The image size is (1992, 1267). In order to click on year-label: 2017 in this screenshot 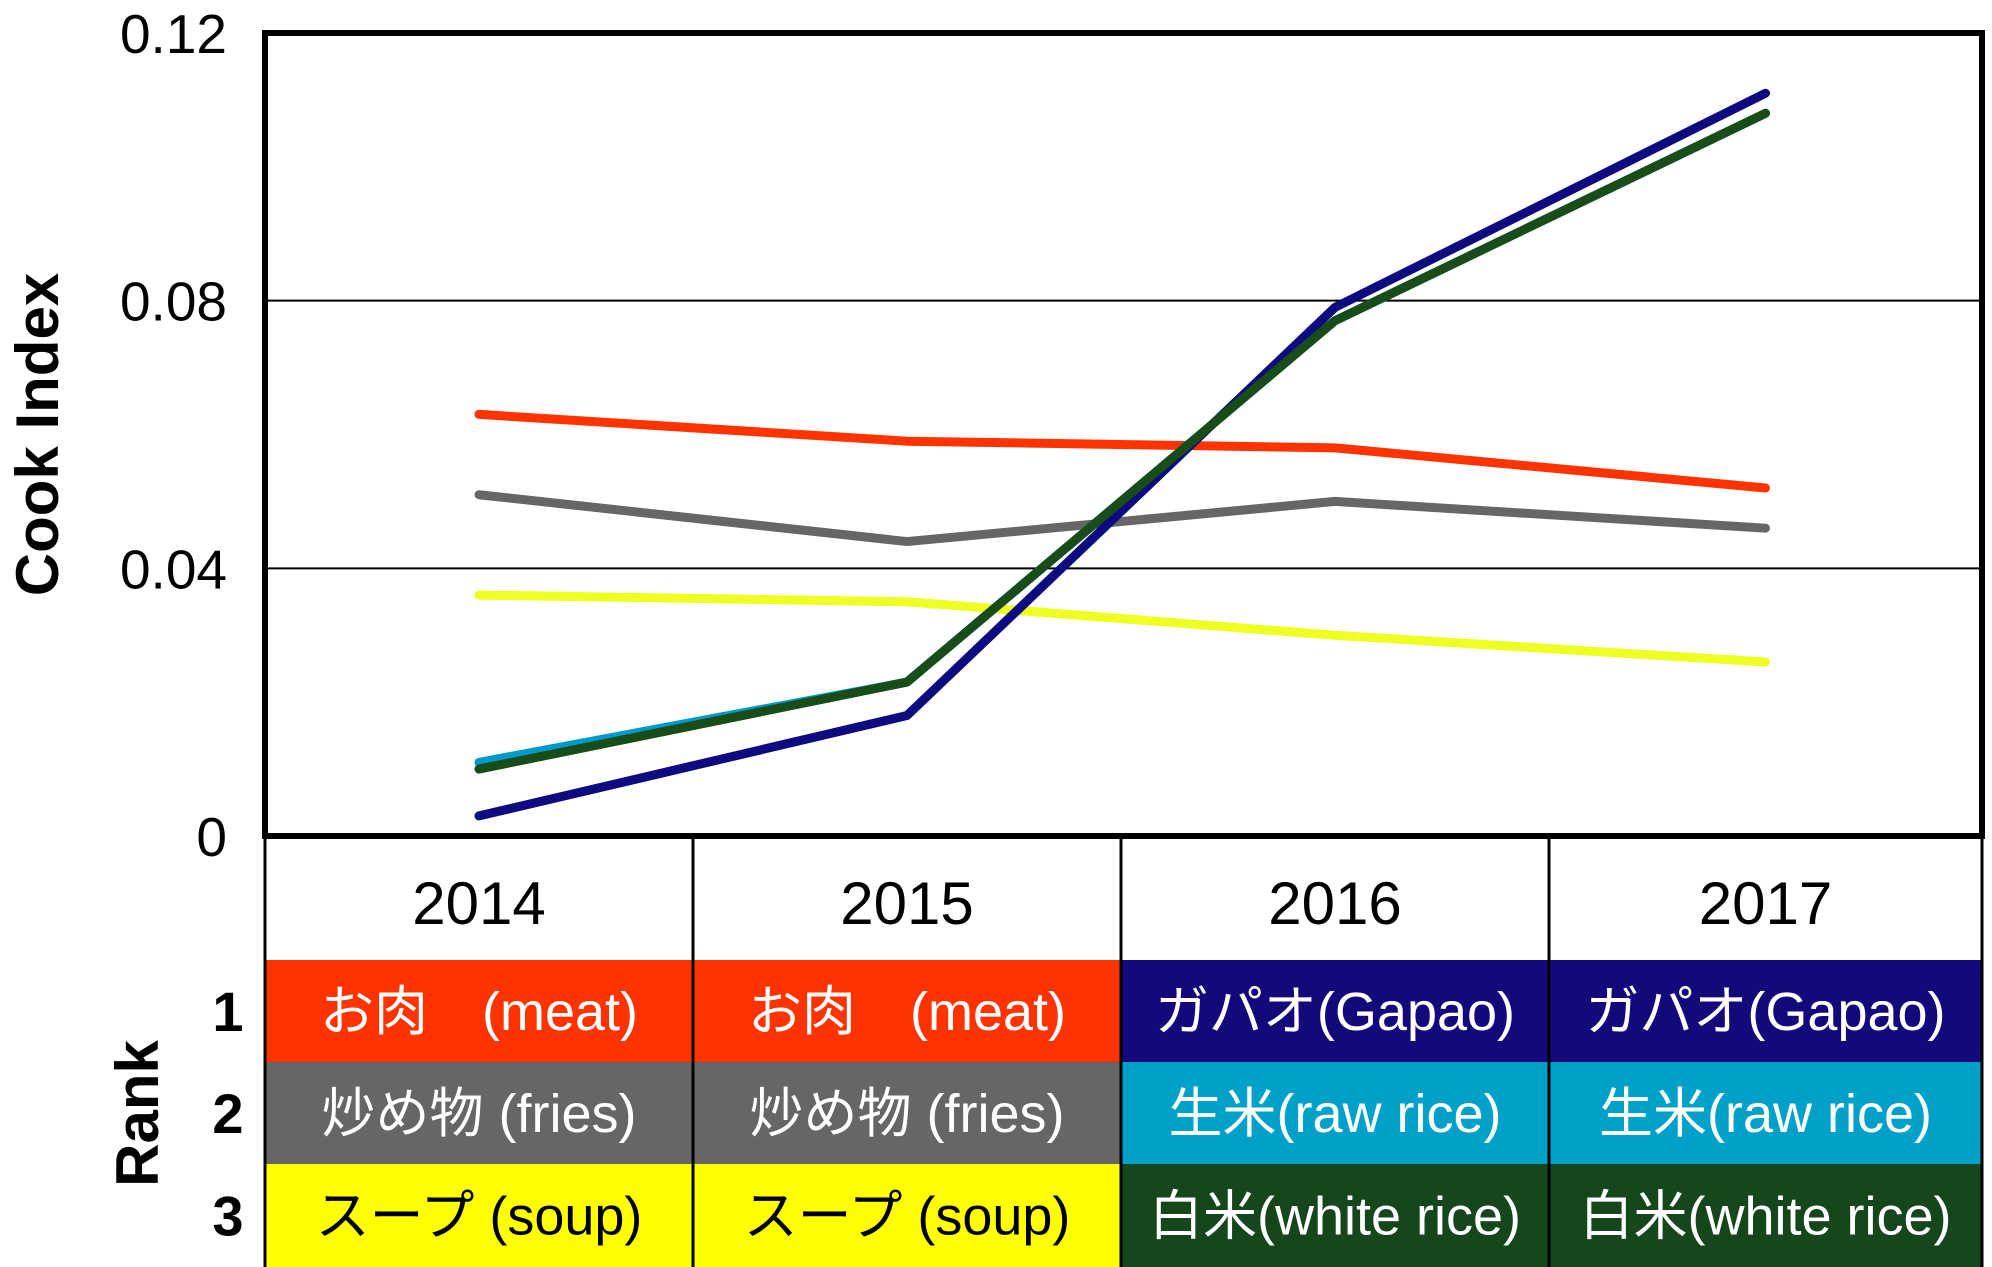, I will do `click(1765, 903)`.